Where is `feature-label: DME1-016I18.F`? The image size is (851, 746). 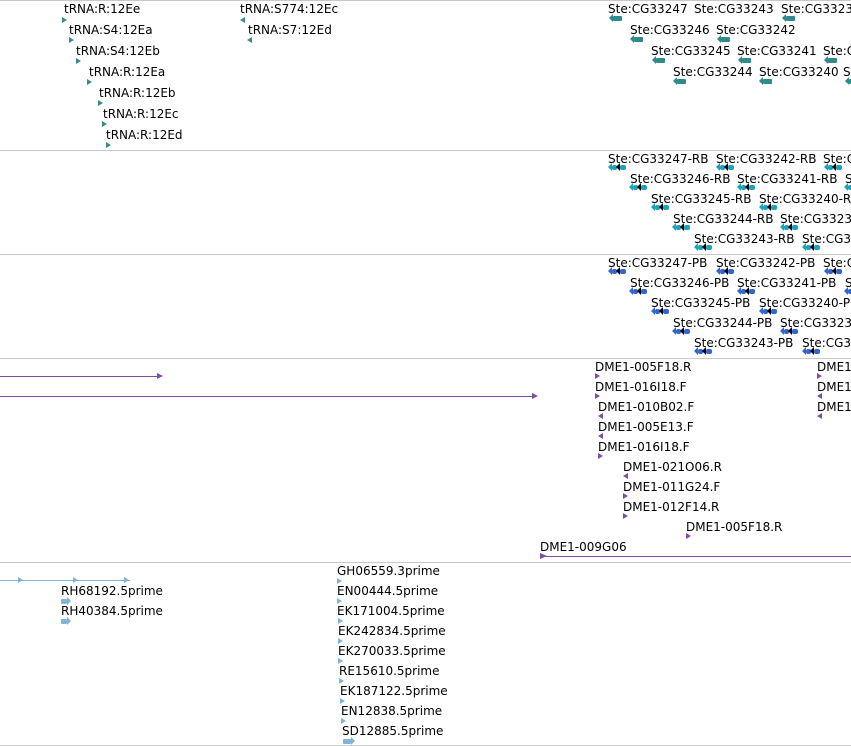 feature-label: DME1-016I18.F is located at coordinates (641, 387).